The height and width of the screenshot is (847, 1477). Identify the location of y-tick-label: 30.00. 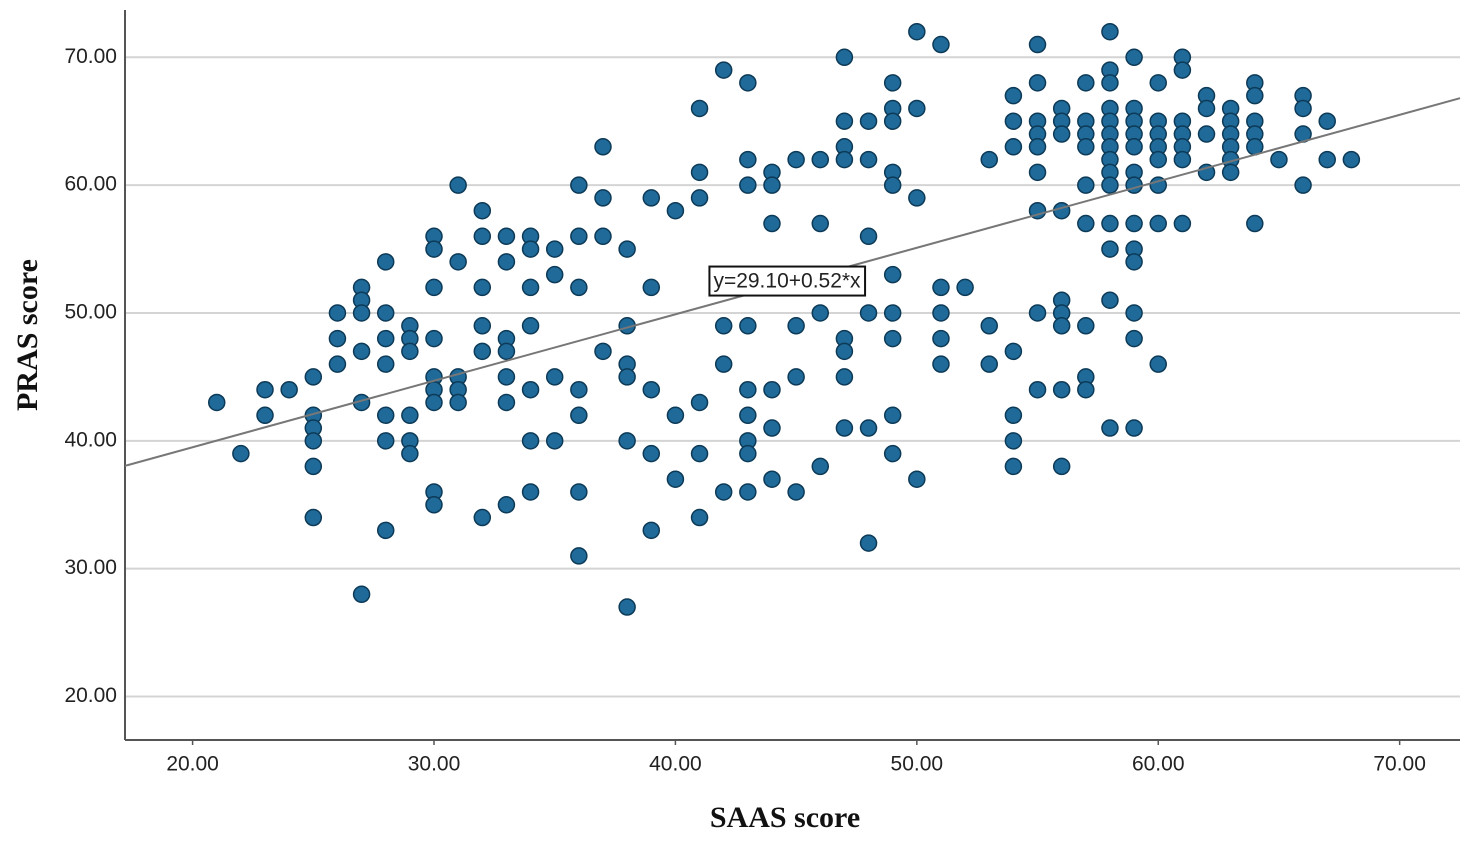
(90, 567).